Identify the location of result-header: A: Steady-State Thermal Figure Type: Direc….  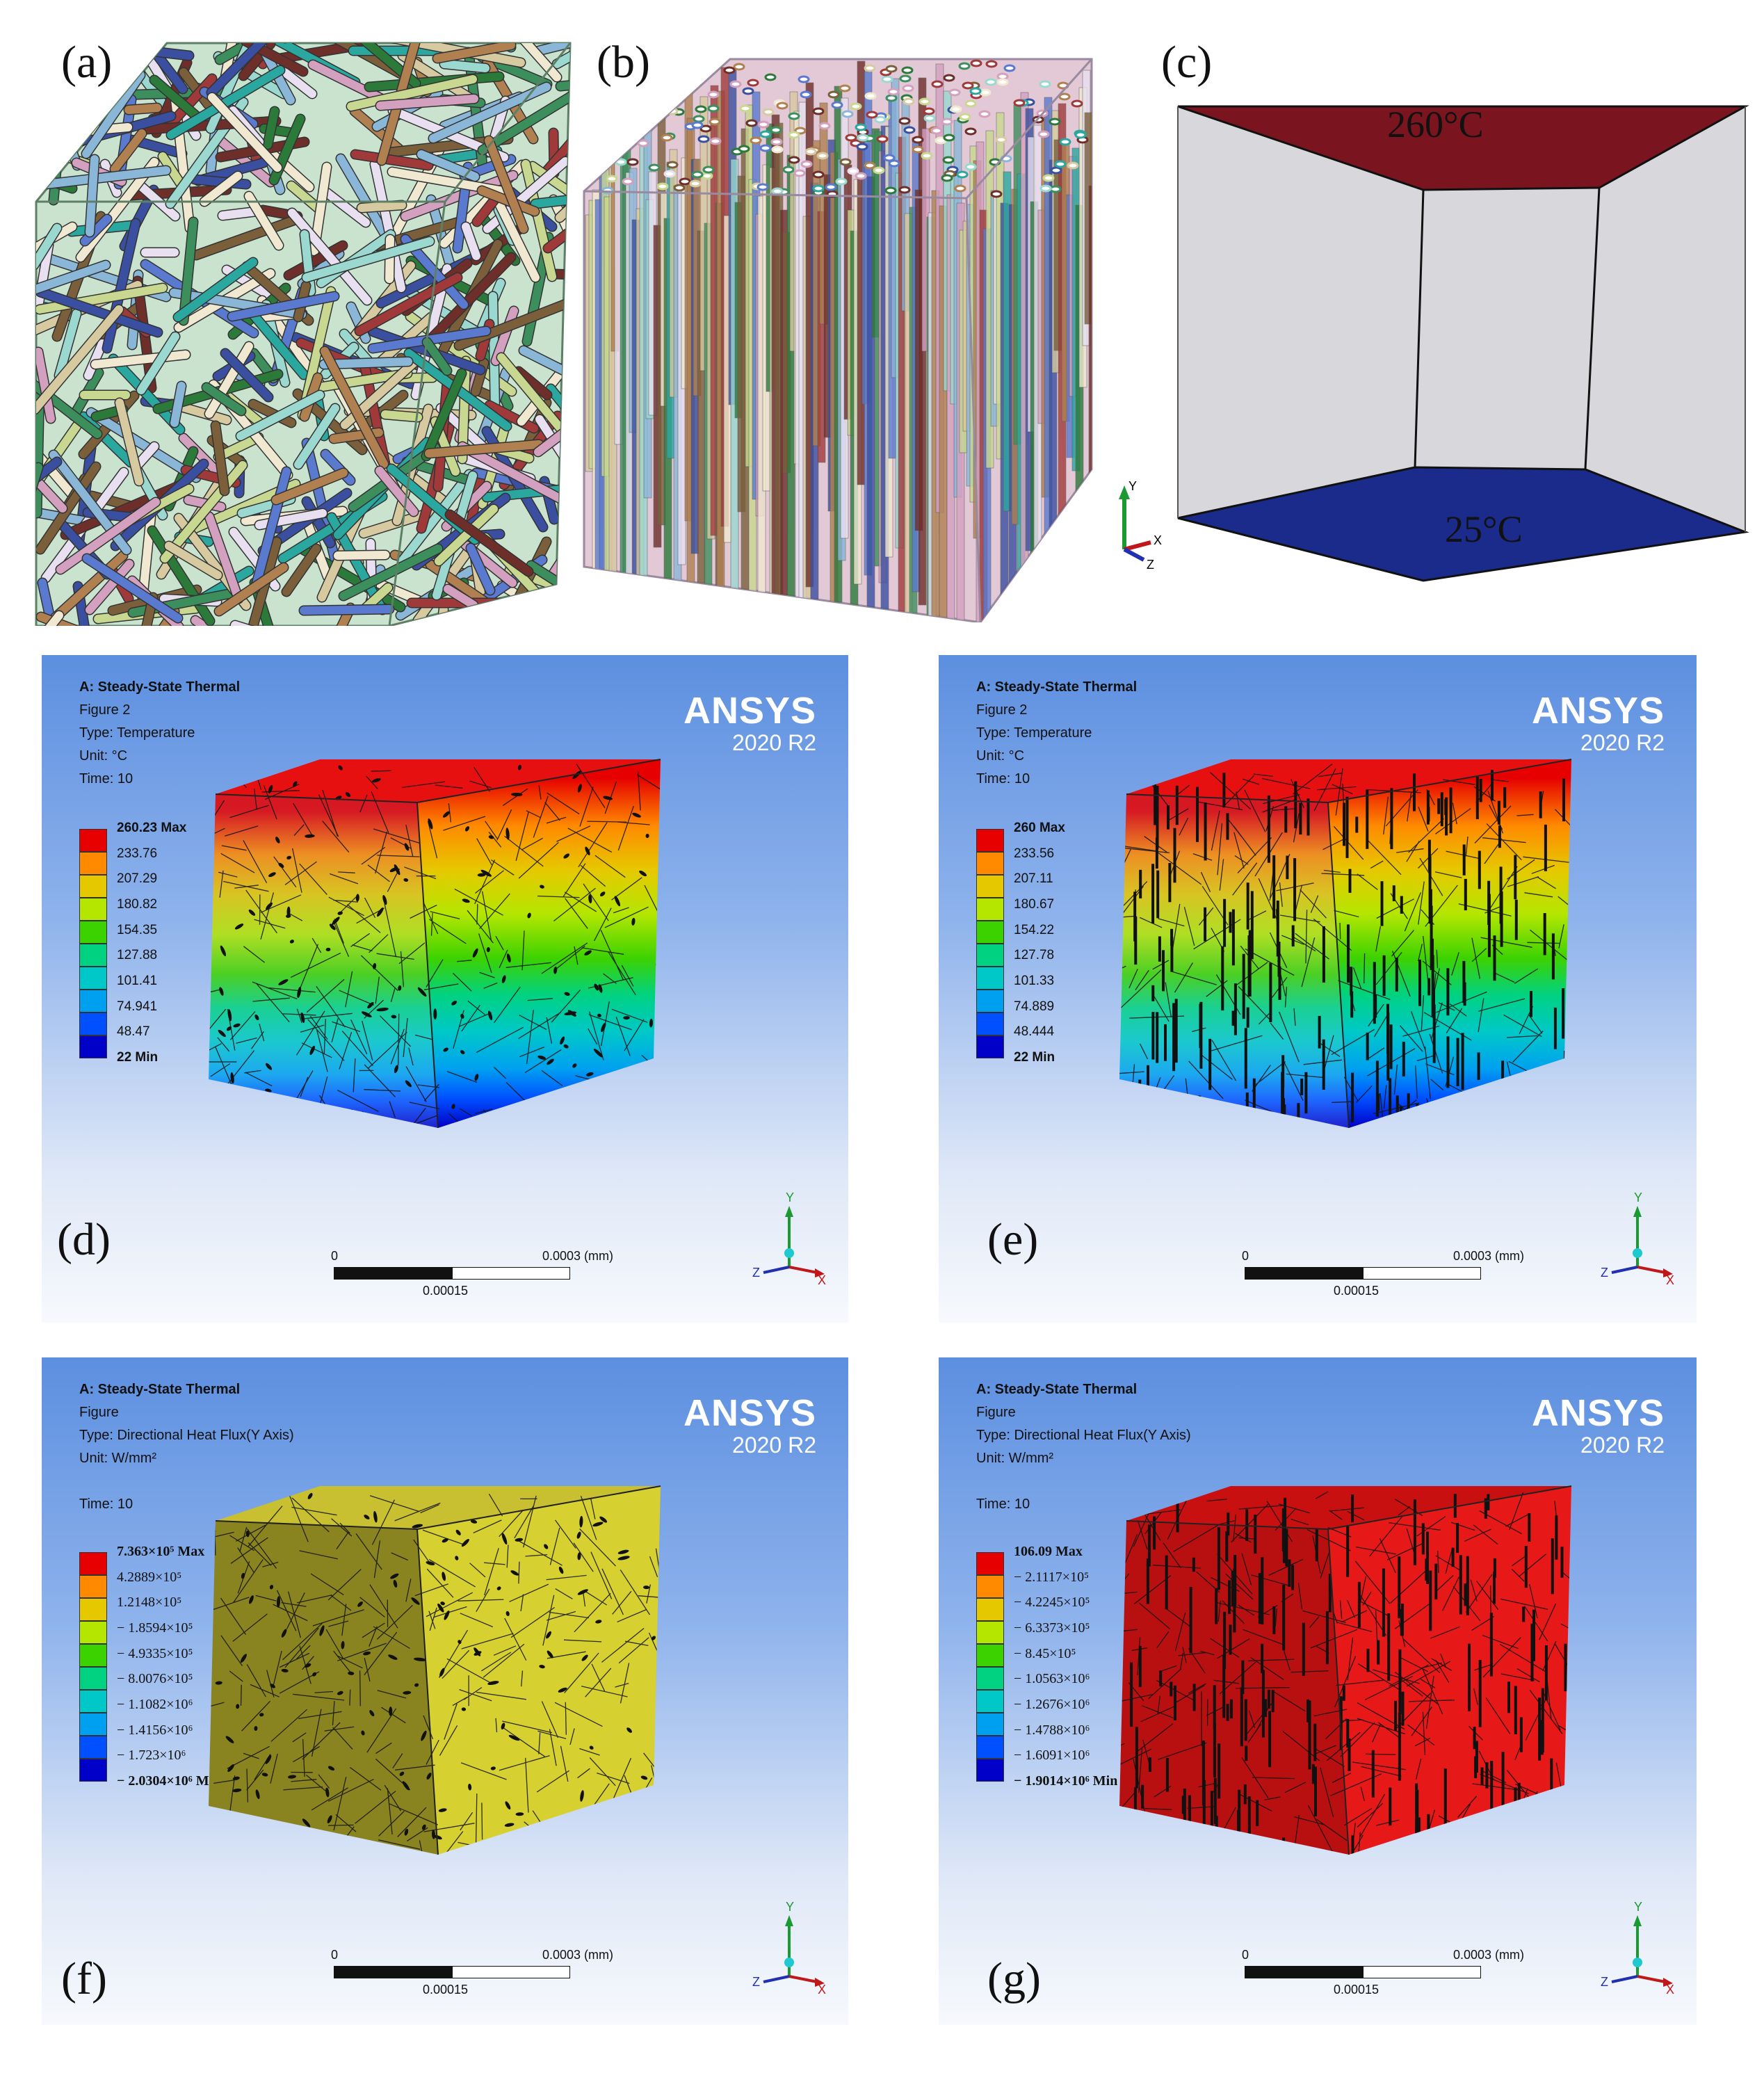
(1083, 1447).